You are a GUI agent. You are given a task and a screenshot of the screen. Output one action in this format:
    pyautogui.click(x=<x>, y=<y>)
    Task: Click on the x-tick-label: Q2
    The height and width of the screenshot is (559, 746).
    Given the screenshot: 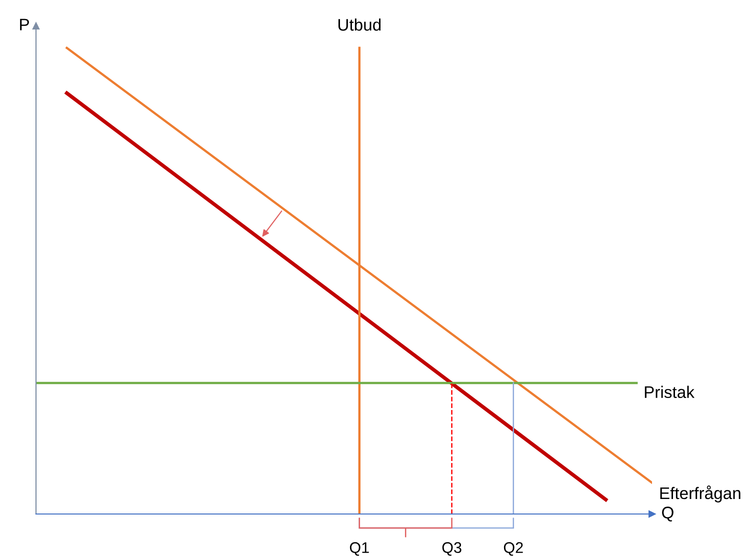 What is the action you would take?
    pyautogui.click(x=513, y=549)
    